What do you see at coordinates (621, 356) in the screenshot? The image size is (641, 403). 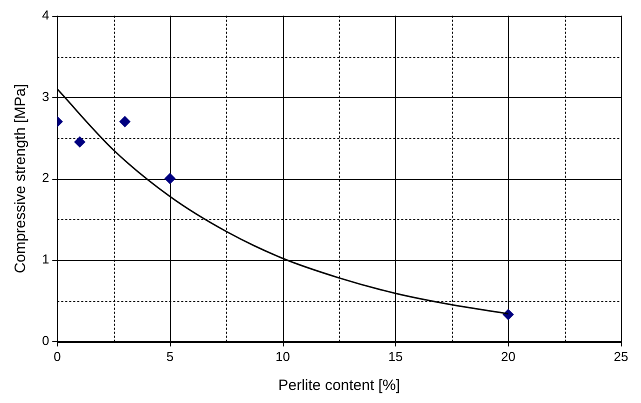 I see `x-tick-label: 25` at bounding box center [621, 356].